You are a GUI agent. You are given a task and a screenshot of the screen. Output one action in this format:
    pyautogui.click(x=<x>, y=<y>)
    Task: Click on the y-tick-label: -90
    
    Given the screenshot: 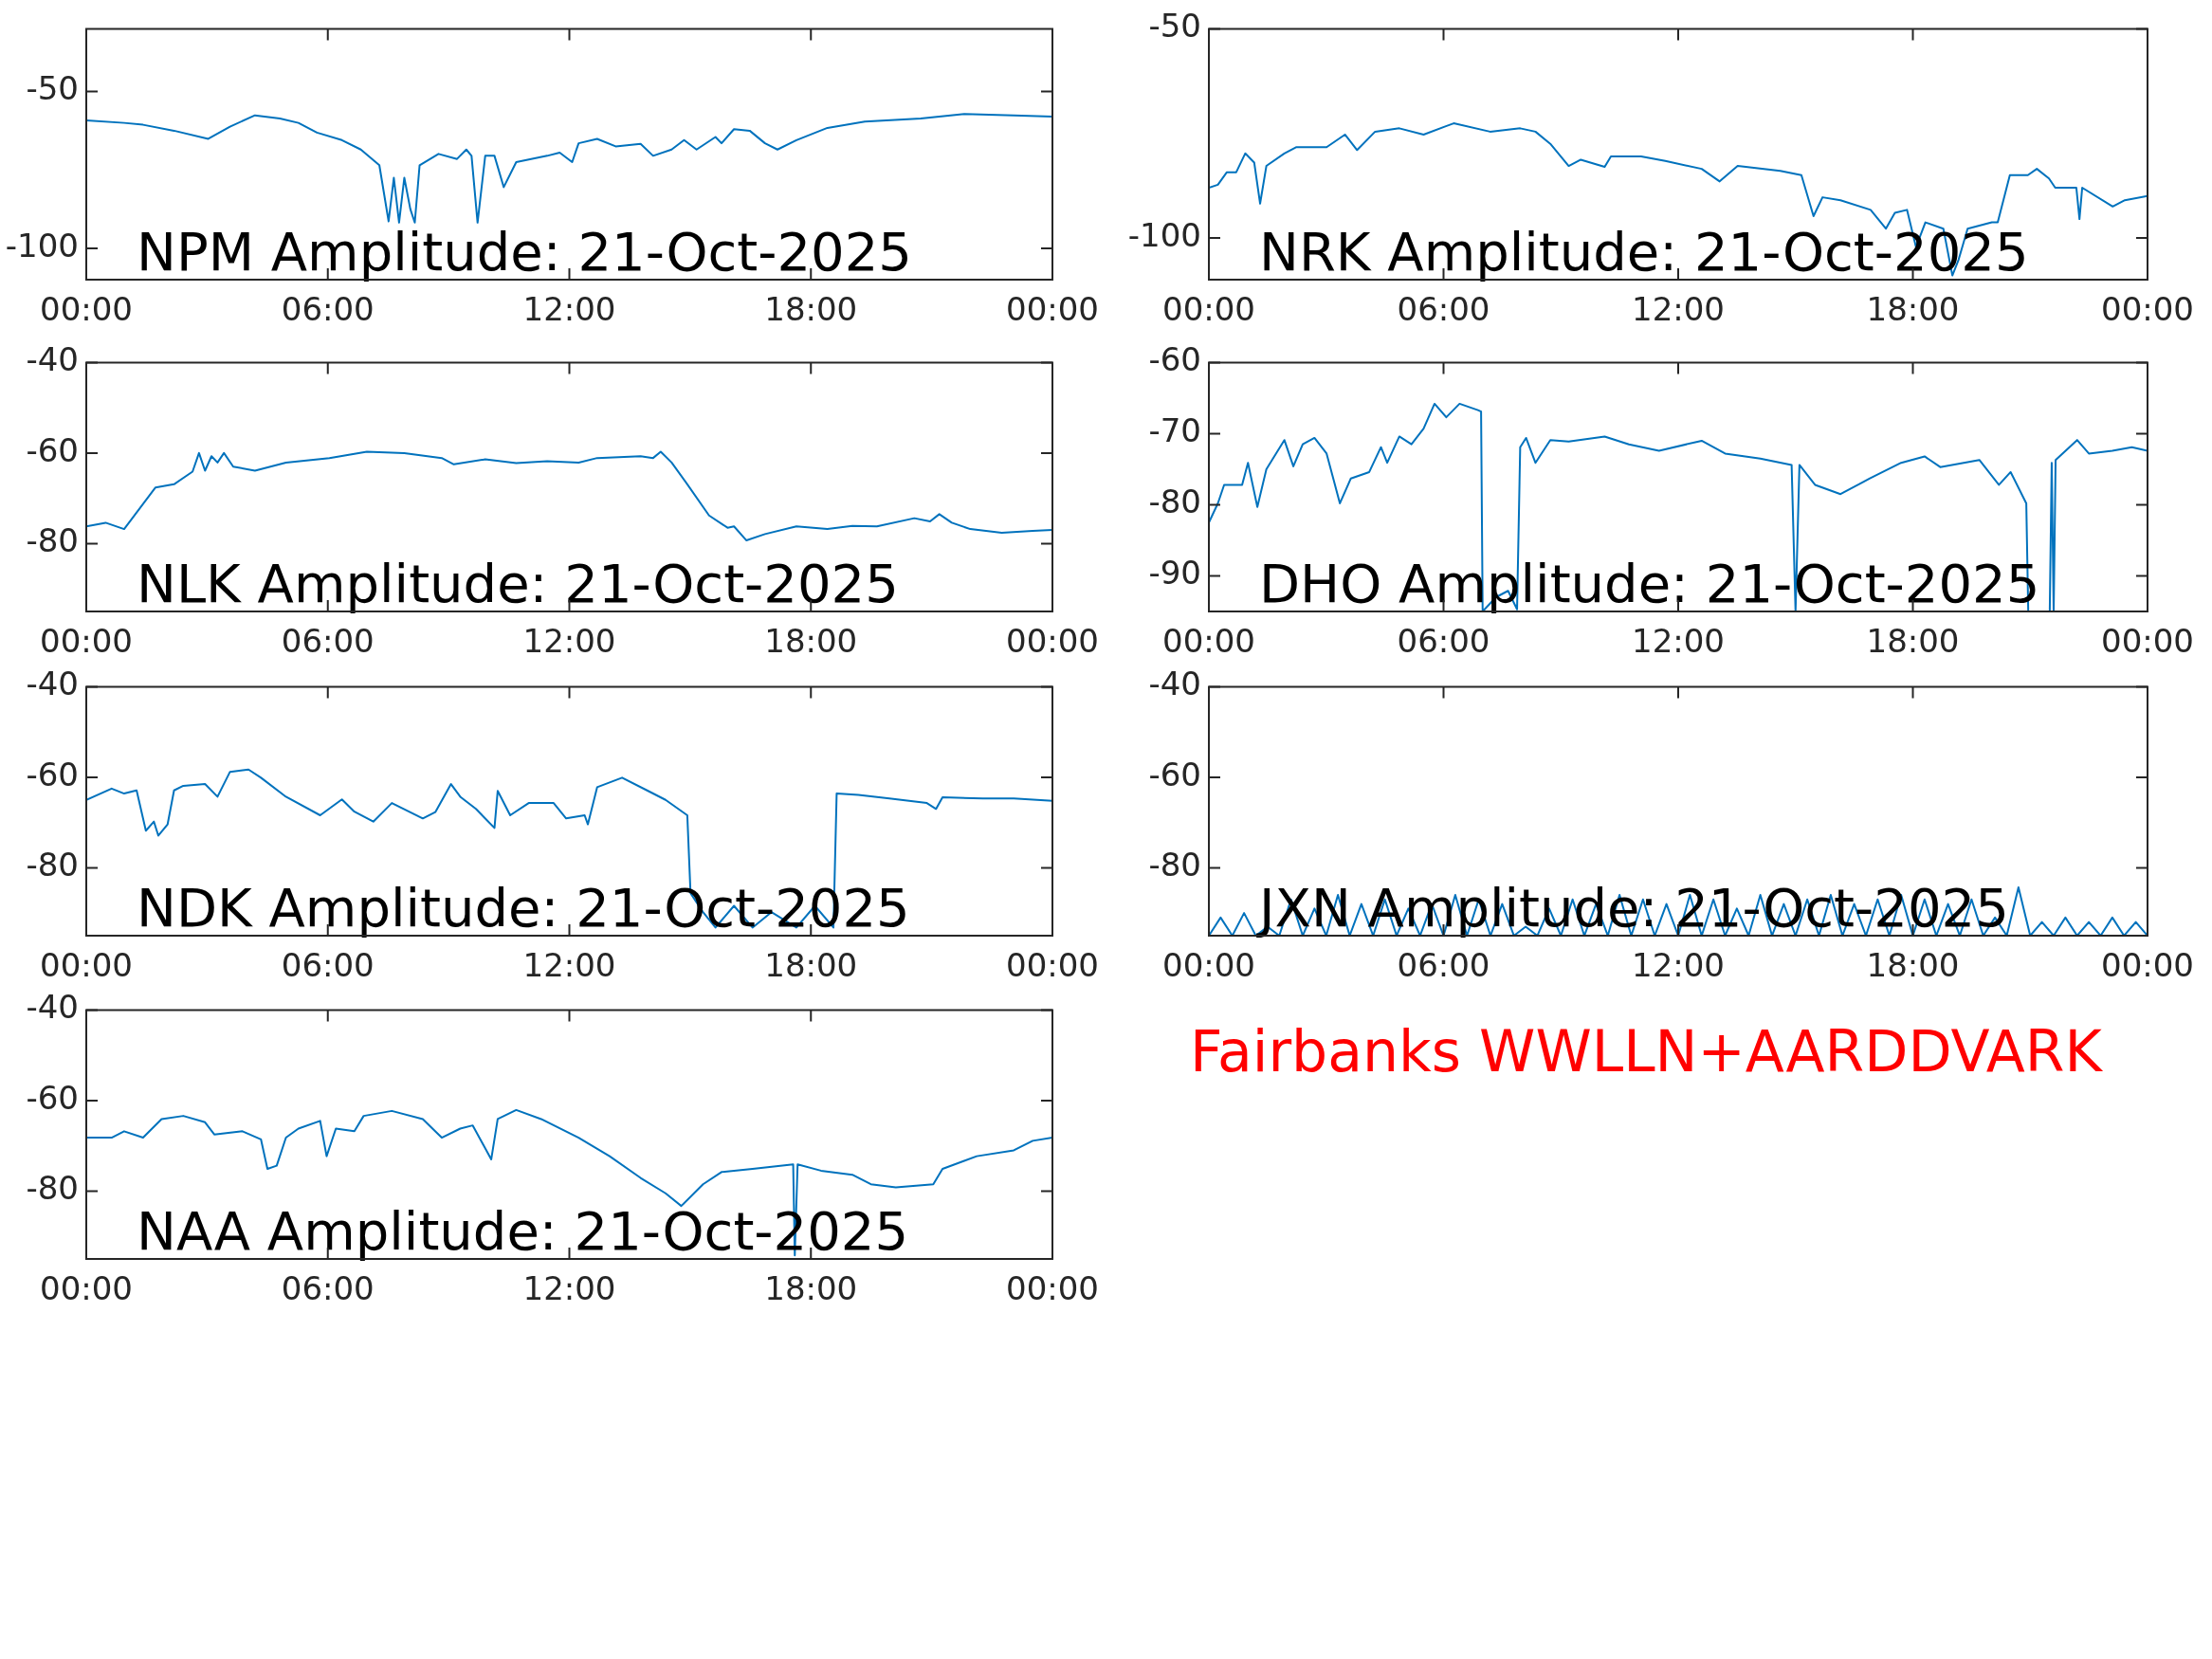 What is the action you would take?
    pyautogui.click(x=1174, y=573)
    